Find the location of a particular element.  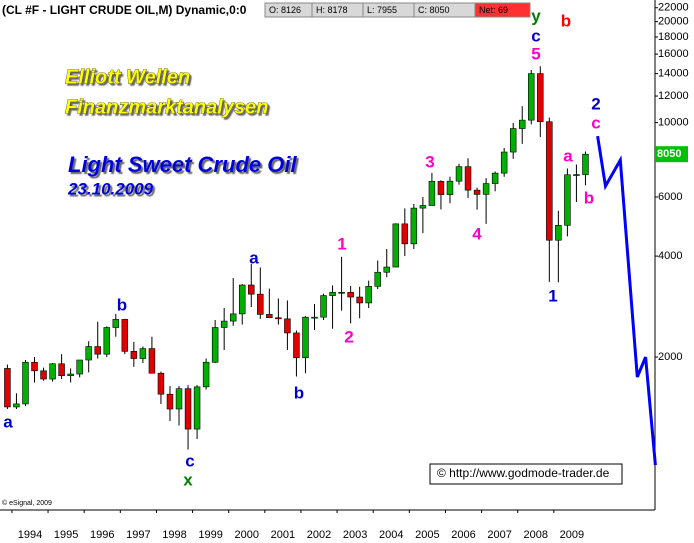

price-tag is located at coordinates (671, 154).